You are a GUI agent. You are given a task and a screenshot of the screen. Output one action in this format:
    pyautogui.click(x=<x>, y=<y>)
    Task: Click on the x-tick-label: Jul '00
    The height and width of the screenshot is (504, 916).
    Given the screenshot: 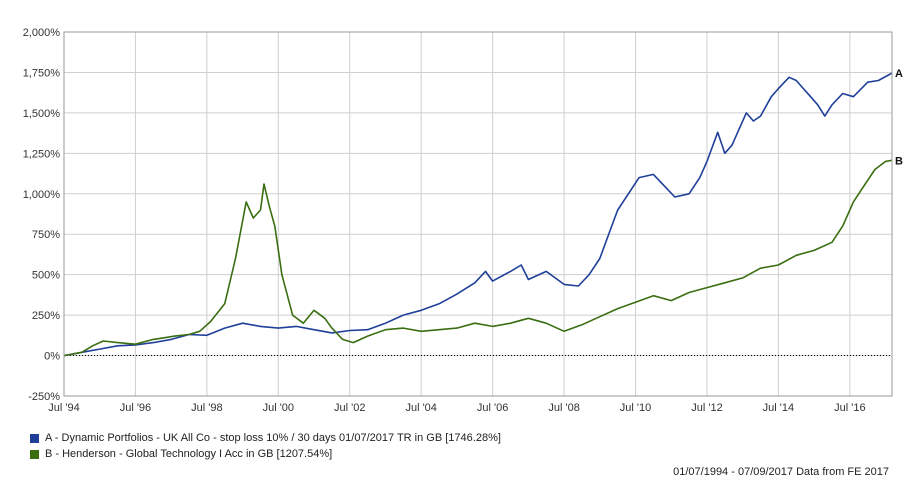 What is the action you would take?
    pyautogui.click(x=278, y=408)
    